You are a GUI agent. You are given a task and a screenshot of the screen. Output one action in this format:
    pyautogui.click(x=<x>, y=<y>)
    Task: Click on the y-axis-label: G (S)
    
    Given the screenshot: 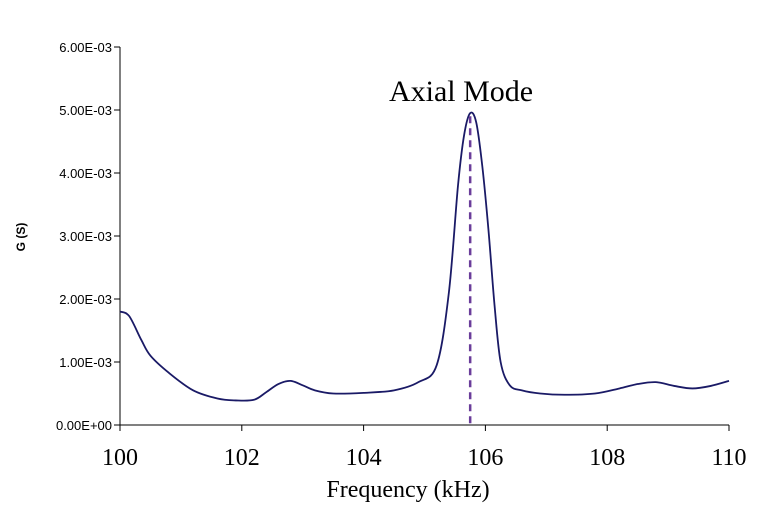 What is the action you would take?
    pyautogui.click(x=21, y=237)
    